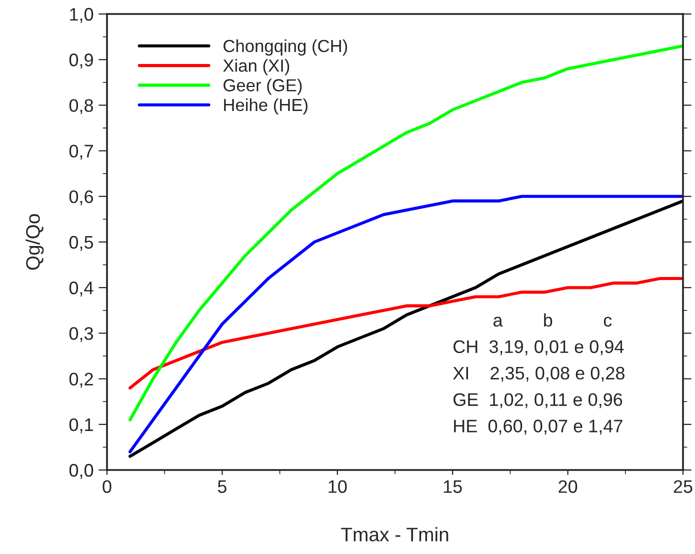 The image size is (695, 554). What do you see at coordinates (81, 334) in the screenshot?
I see `y-tick-label: 0,3` at bounding box center [81, 334].